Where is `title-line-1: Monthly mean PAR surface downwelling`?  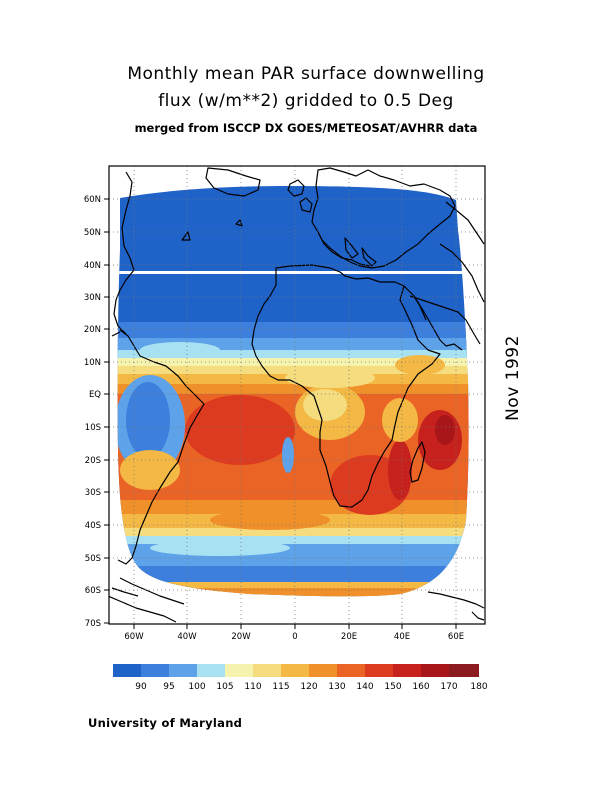 title-line-1: Monthly mean PAR surface downwelling is located at coordinates (306, 74).